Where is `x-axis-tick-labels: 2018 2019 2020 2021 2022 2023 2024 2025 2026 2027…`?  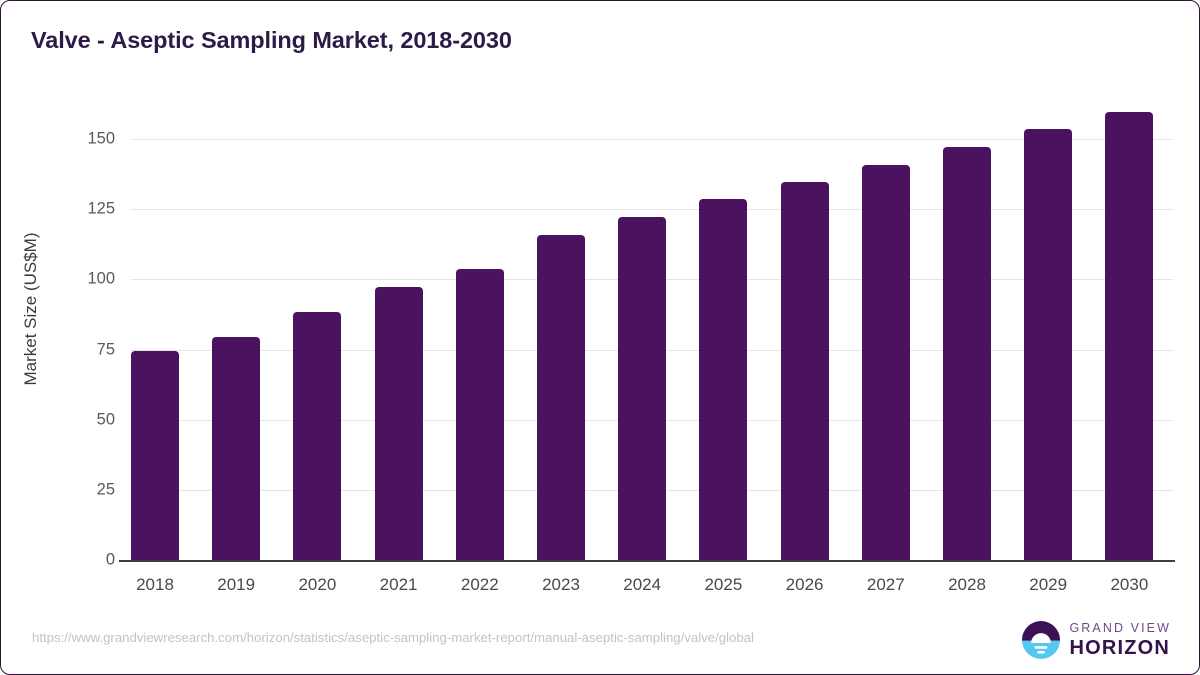
x-axis-tick-labels: 2018 2019 2020 2021 2022 2023 2024 2025 2026 2027… is located at coordinates (600, 590).